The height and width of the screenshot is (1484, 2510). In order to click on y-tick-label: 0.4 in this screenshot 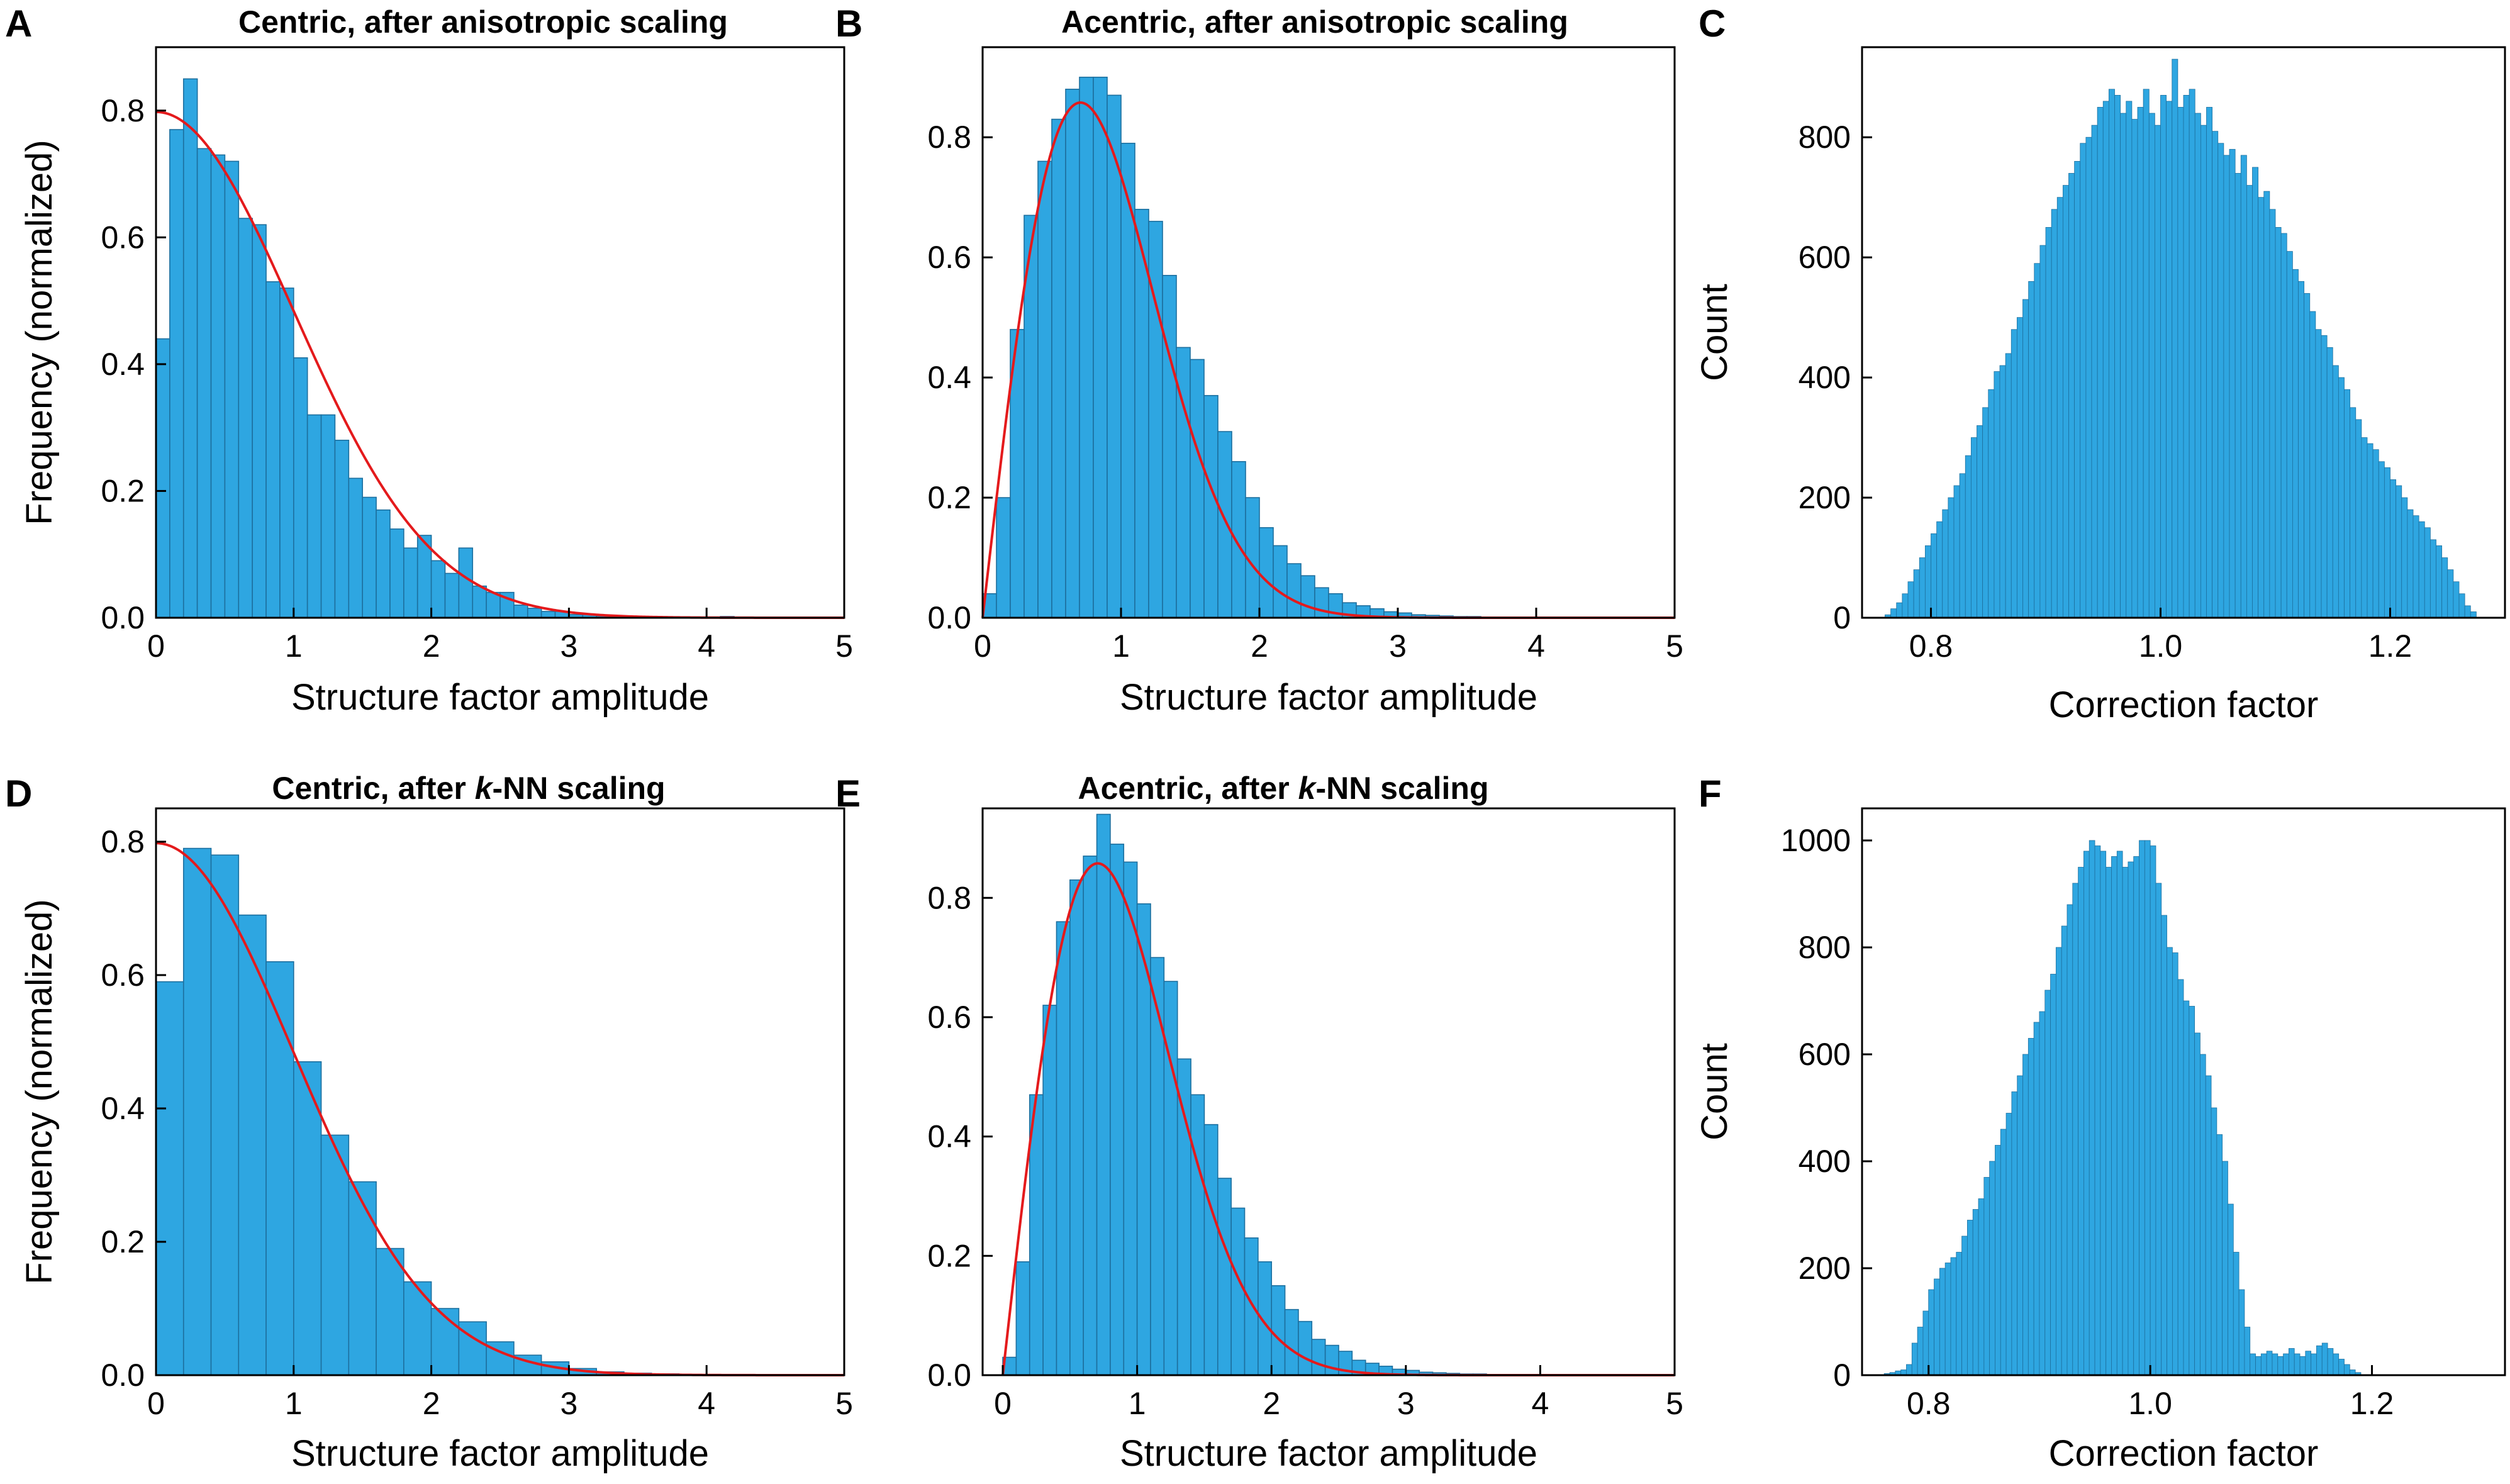, I will do `click(123, 1108)`.